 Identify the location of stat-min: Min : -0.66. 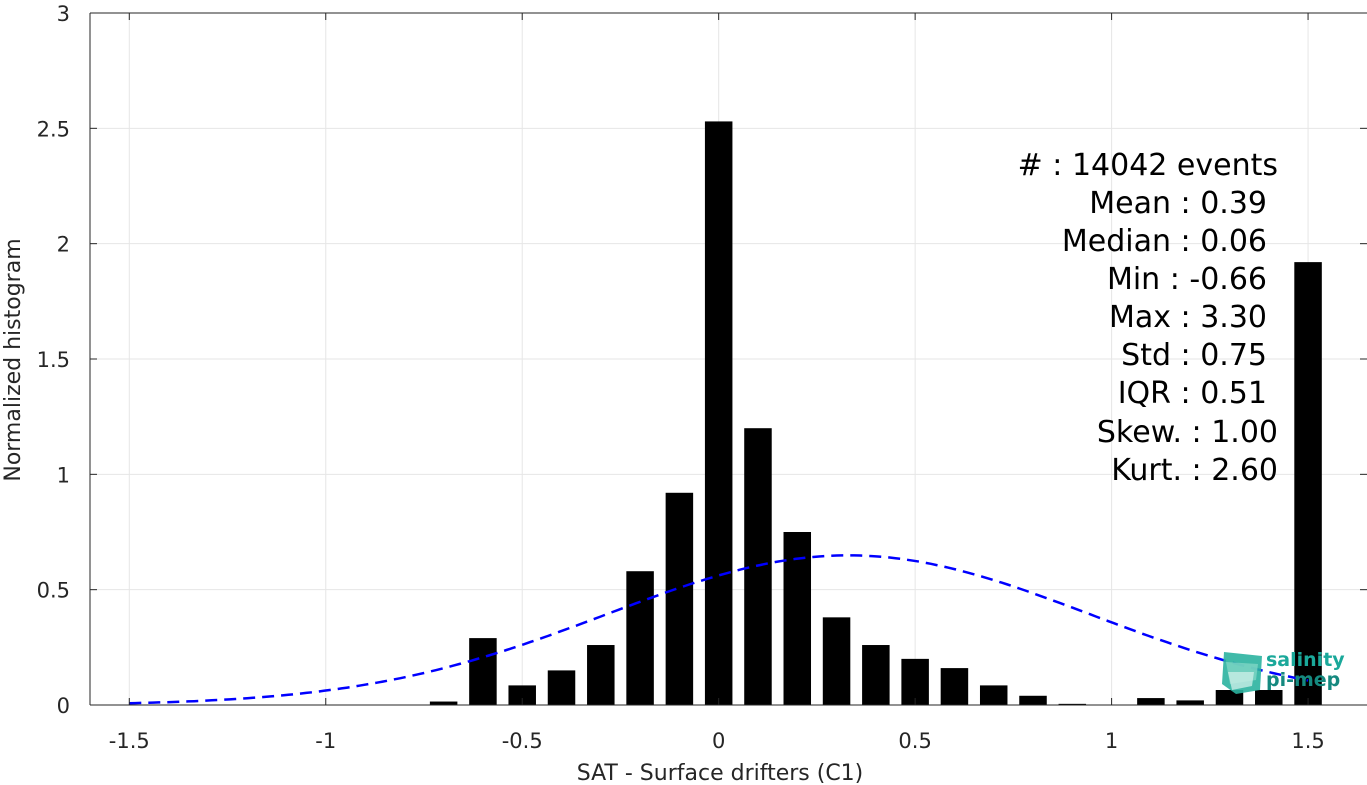
(1187, 279).